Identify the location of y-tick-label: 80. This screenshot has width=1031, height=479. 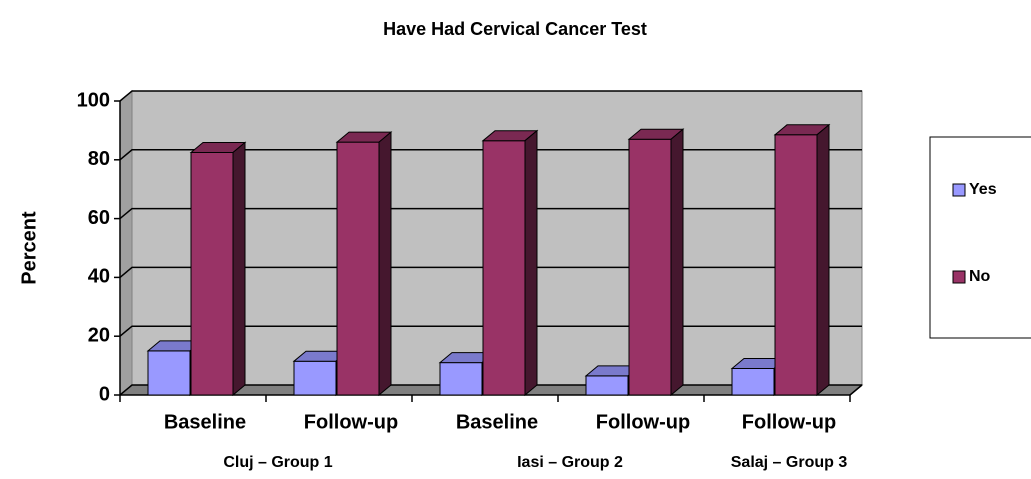
(99, 159).